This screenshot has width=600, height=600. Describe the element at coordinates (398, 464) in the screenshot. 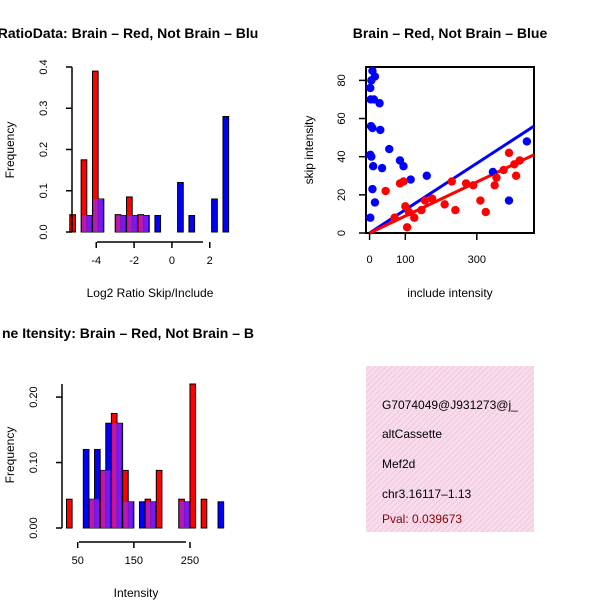

I see `info-gene: Mef2d` at that location.